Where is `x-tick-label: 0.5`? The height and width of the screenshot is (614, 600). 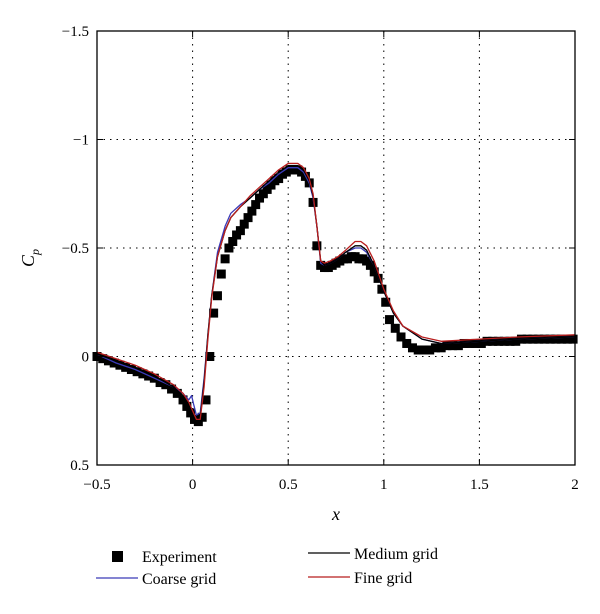
x-tick-label: 0.5 is located at coordinates (288, 485).